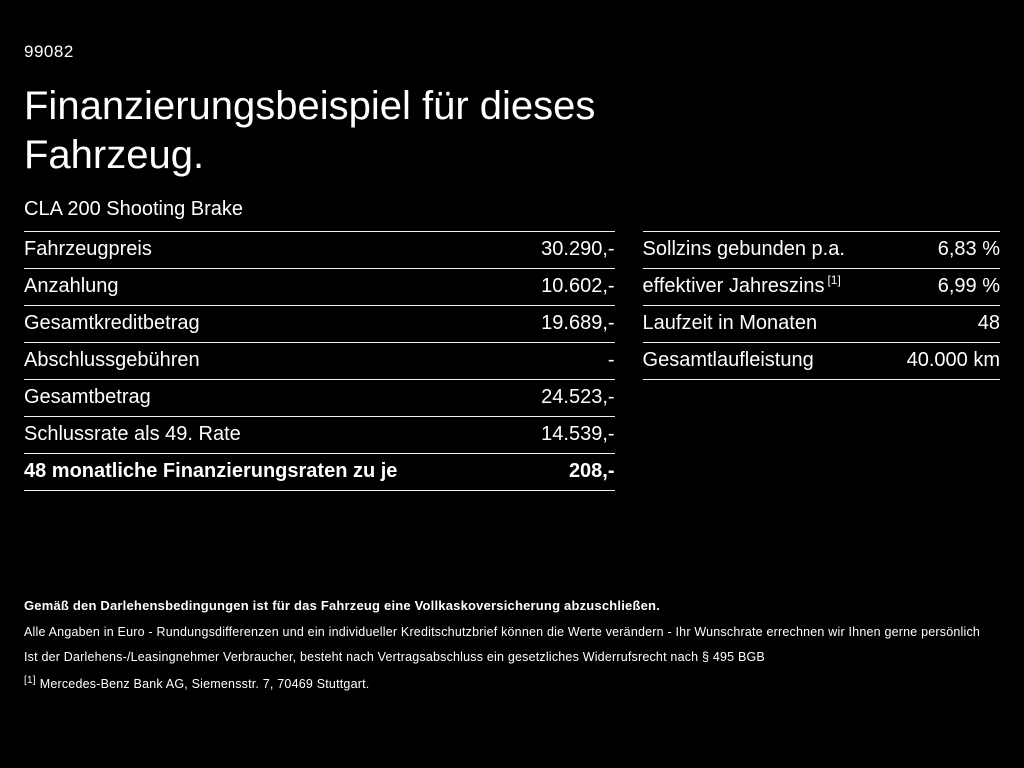  I want to click on table-row: Fahrzeugpreis 30.290,-, so click(319, 250).